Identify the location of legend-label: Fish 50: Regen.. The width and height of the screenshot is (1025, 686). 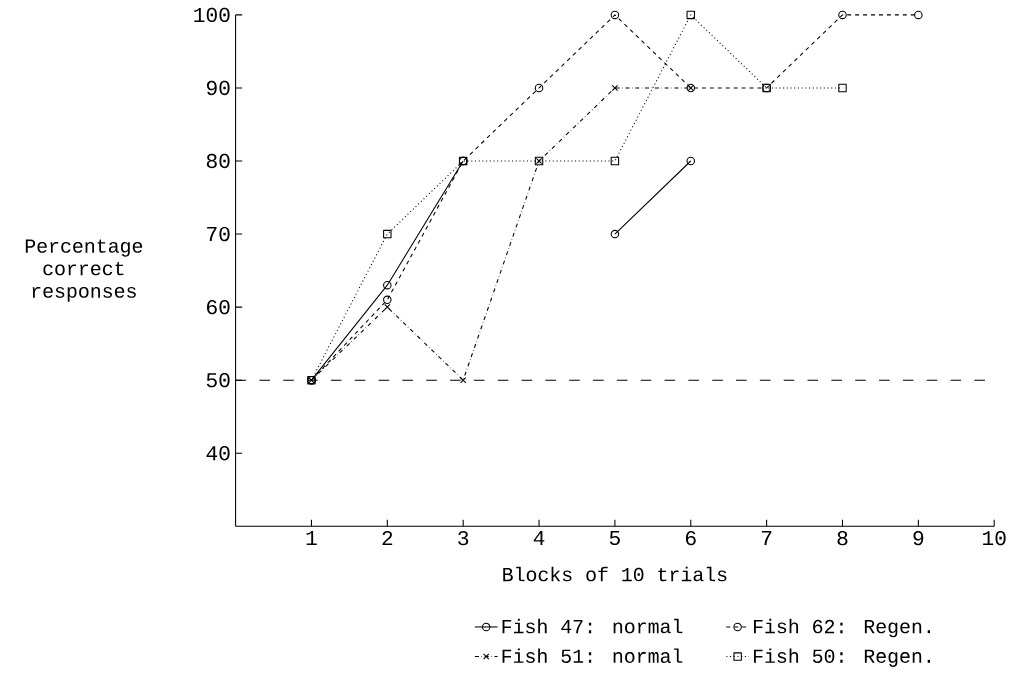
(841, 657).